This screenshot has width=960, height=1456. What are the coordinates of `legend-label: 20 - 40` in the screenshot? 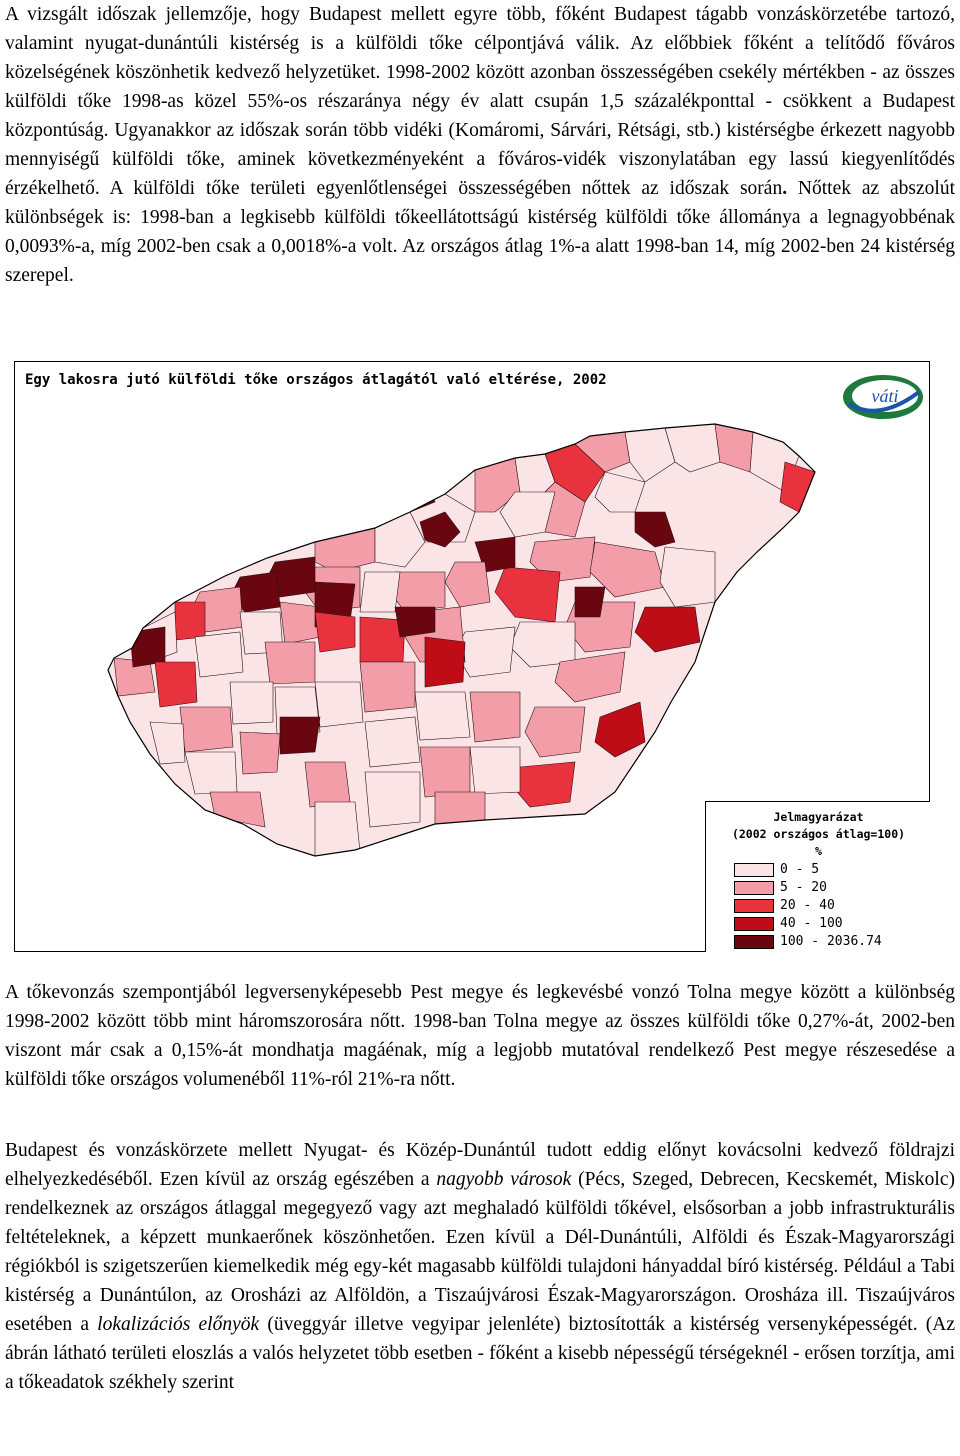 It's located at (807, 905).